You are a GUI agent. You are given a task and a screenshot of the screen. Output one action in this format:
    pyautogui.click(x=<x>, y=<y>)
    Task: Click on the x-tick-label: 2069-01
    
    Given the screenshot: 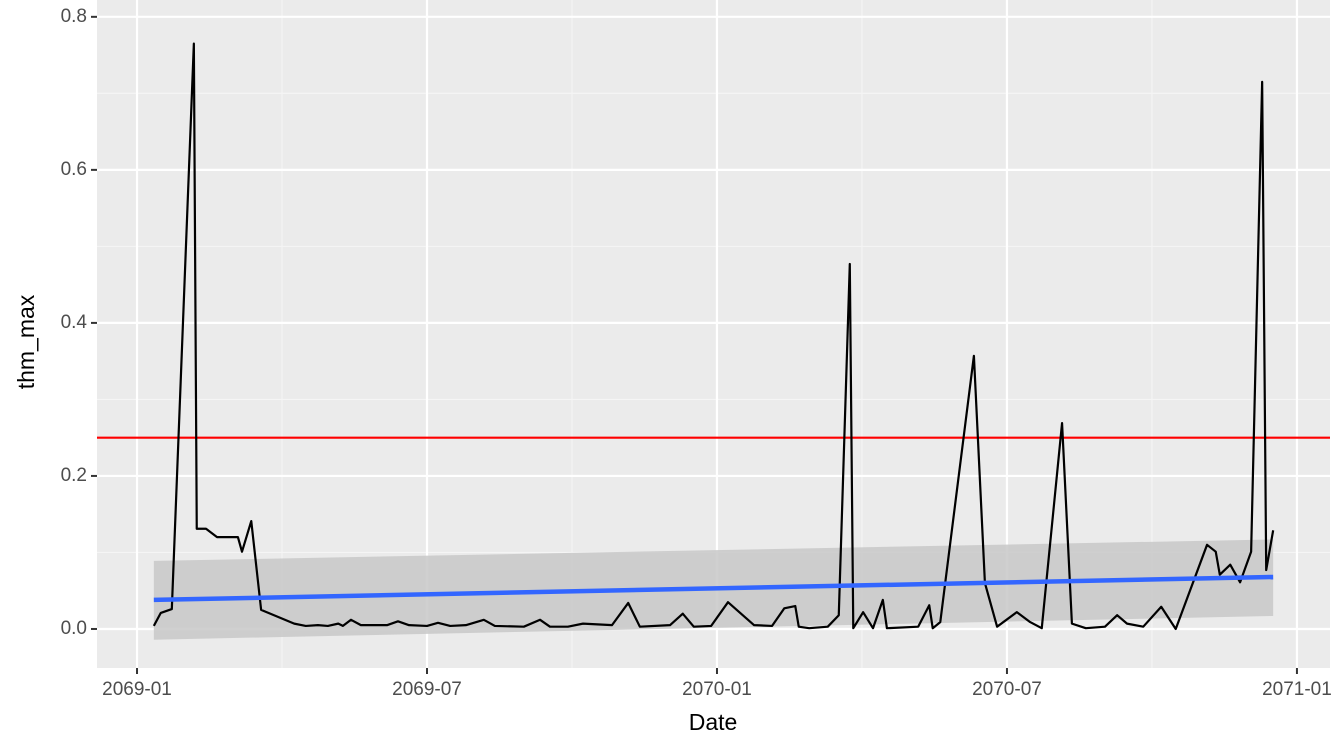 What is the action you would take?
    pyautogui.click(x=137, y=689)
    